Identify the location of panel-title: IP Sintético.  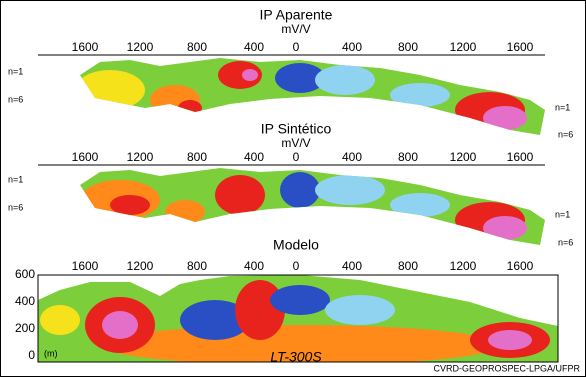
(296, 129).